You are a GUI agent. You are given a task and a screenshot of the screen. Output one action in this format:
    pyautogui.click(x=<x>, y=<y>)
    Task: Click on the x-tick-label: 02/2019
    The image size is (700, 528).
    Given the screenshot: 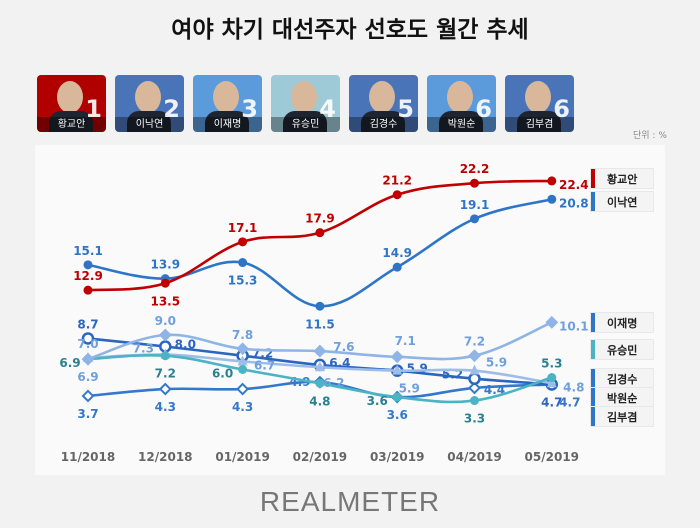 What is the action you would take?
    pyautogui.click(x=320, y=457)
    